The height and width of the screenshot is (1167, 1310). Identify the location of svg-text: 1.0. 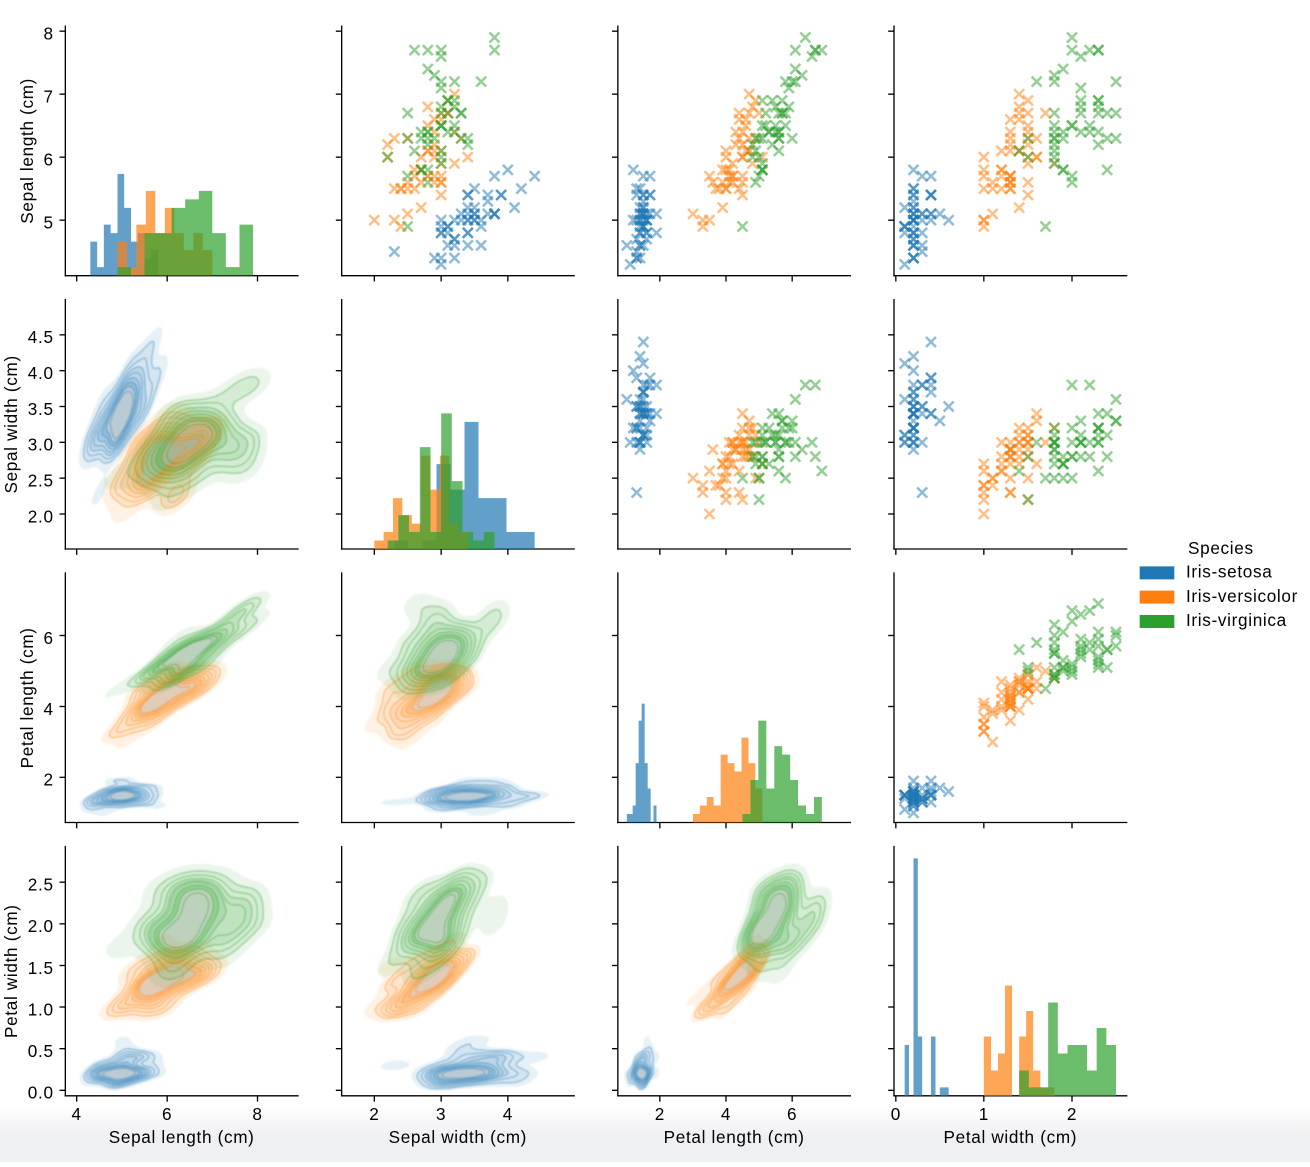
(41, 1009).